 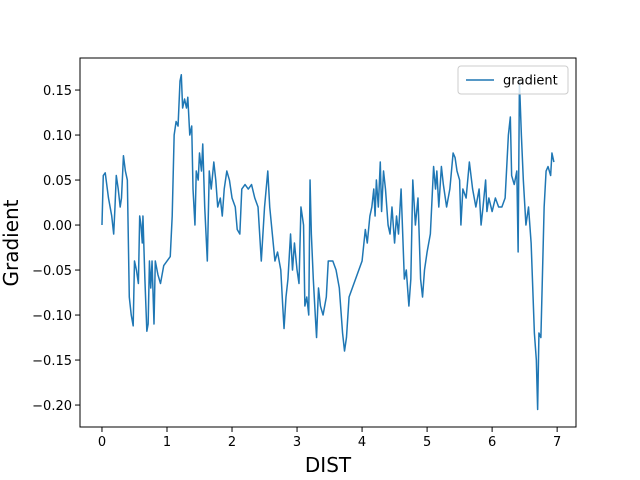 What do you see at coordinates (232, 442) in the screenshot?
I see `x-tick-label: 2` at bounding box center [232, 442].